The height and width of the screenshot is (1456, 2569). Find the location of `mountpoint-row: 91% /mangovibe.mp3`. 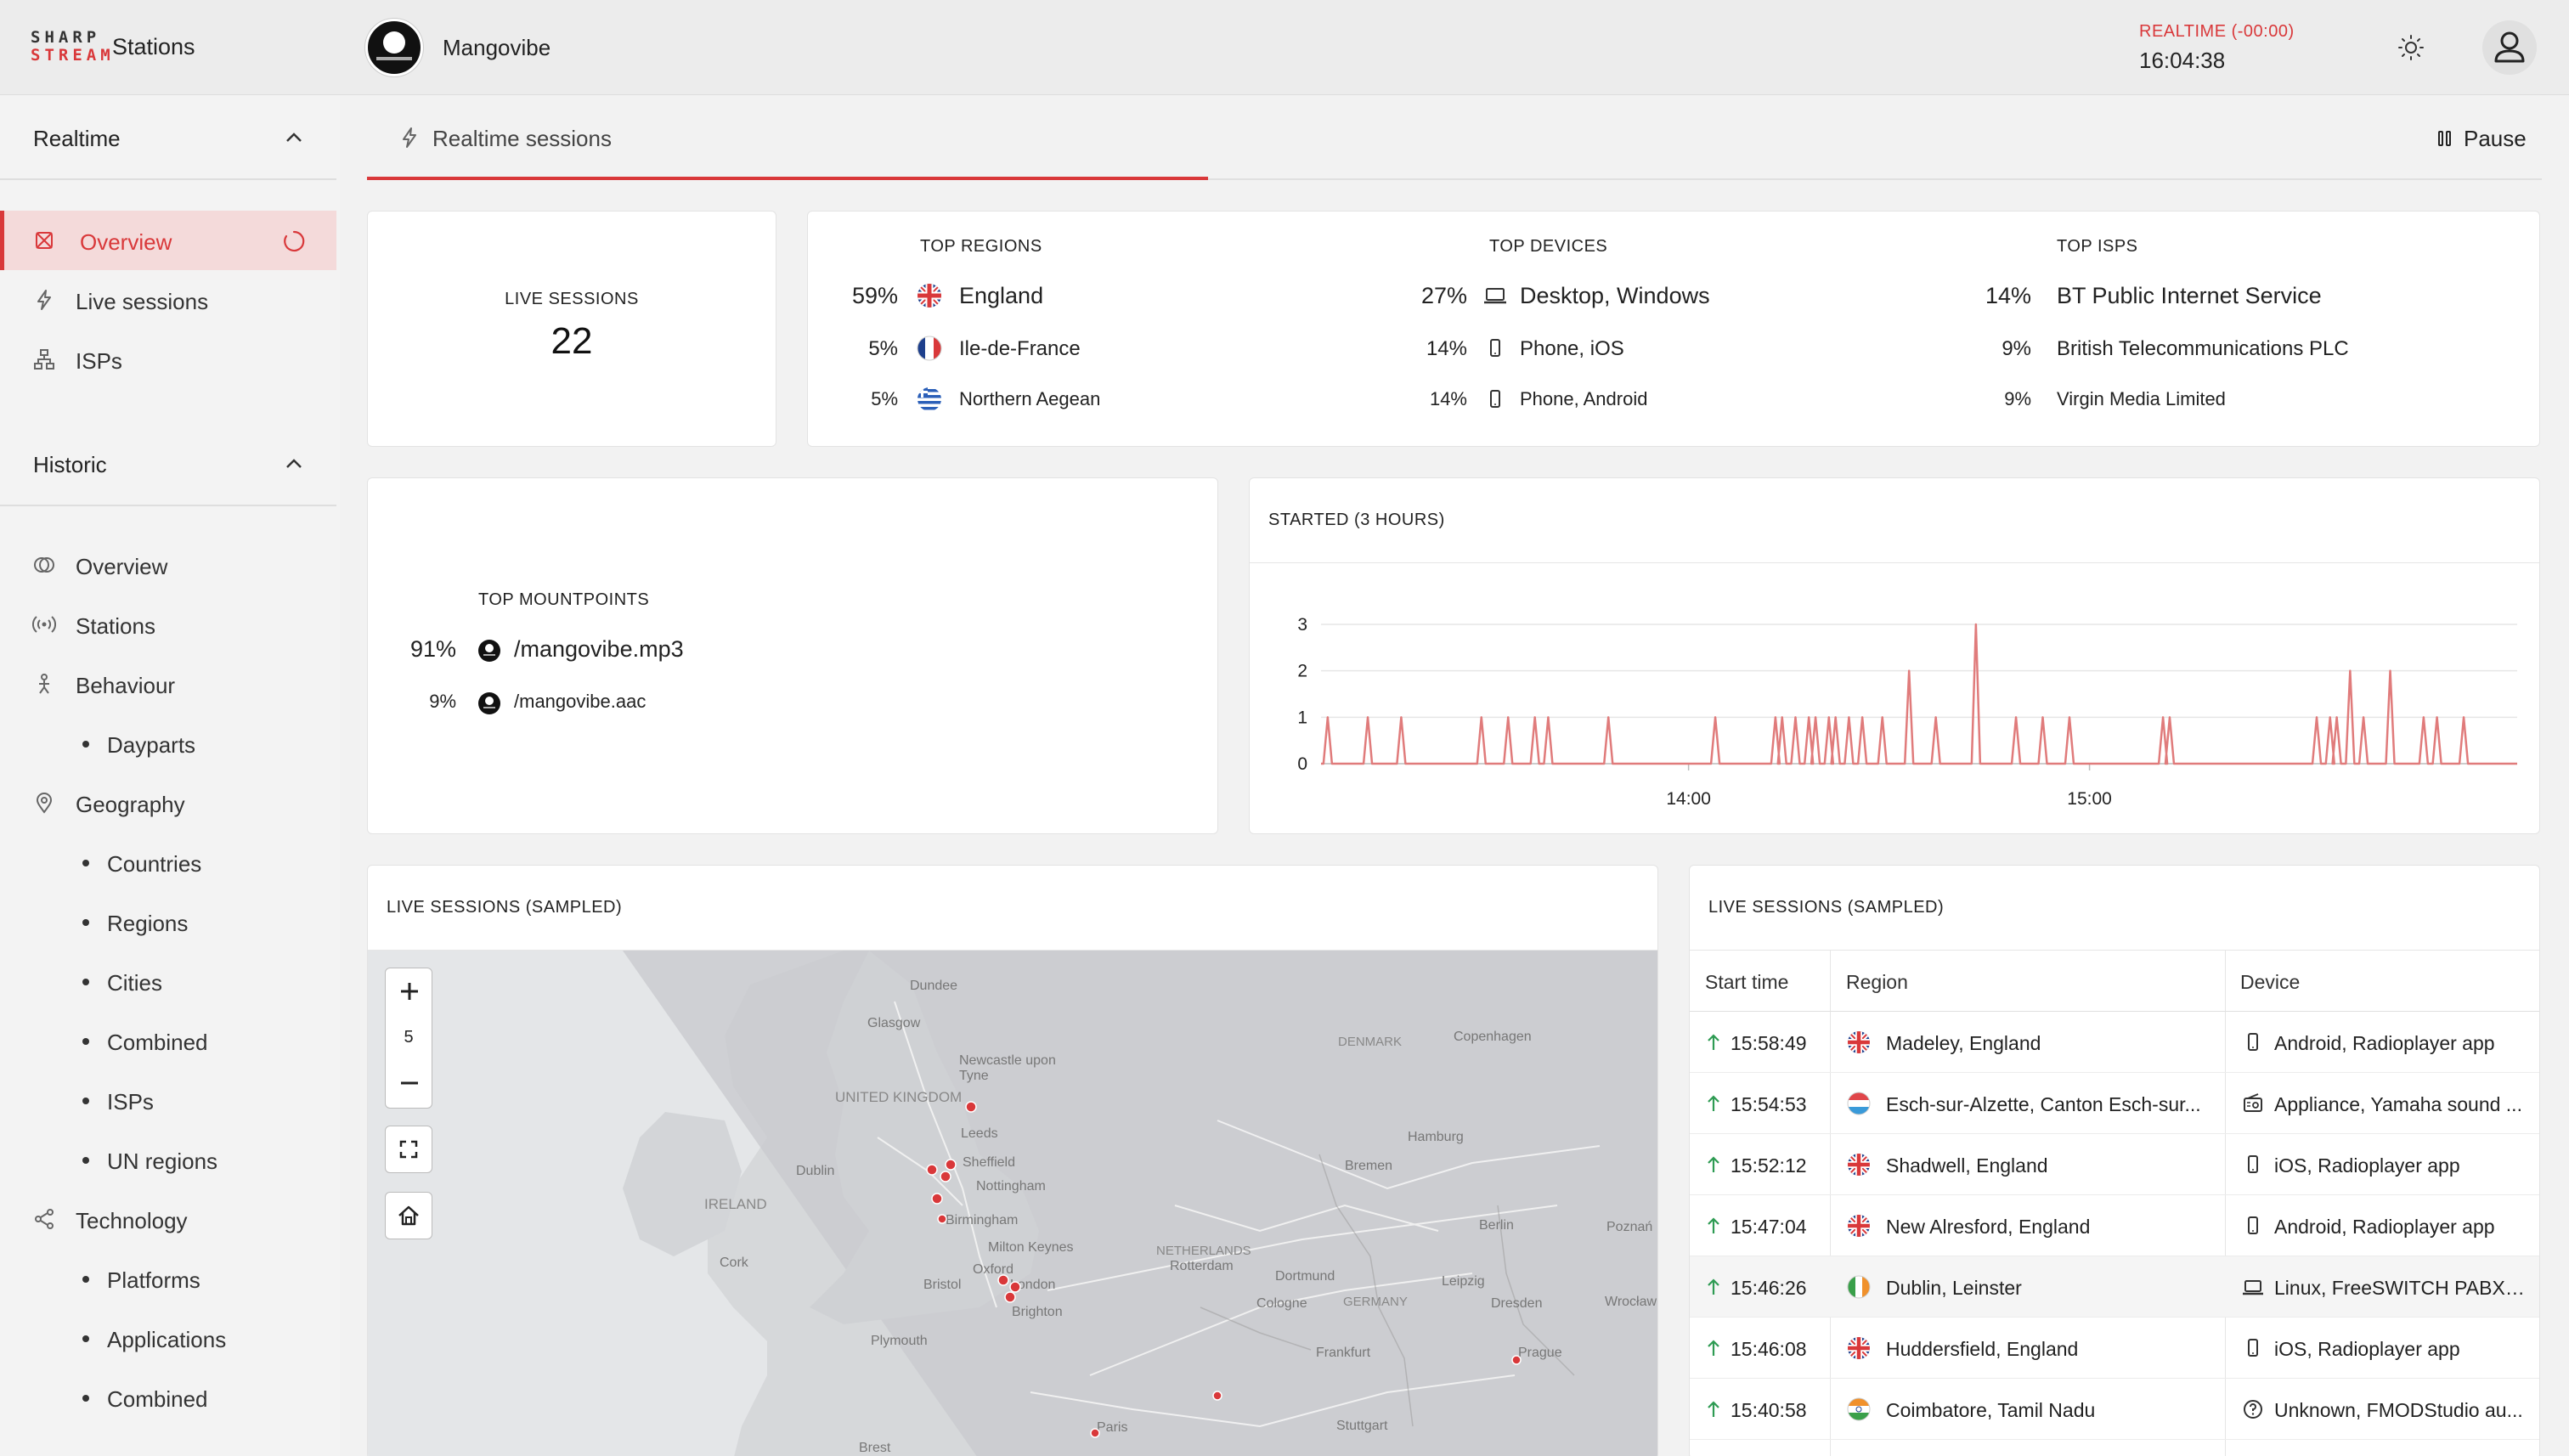

mountpoint-row: 91% /mangovibe.mp3 is located at coordinates (750, 652).